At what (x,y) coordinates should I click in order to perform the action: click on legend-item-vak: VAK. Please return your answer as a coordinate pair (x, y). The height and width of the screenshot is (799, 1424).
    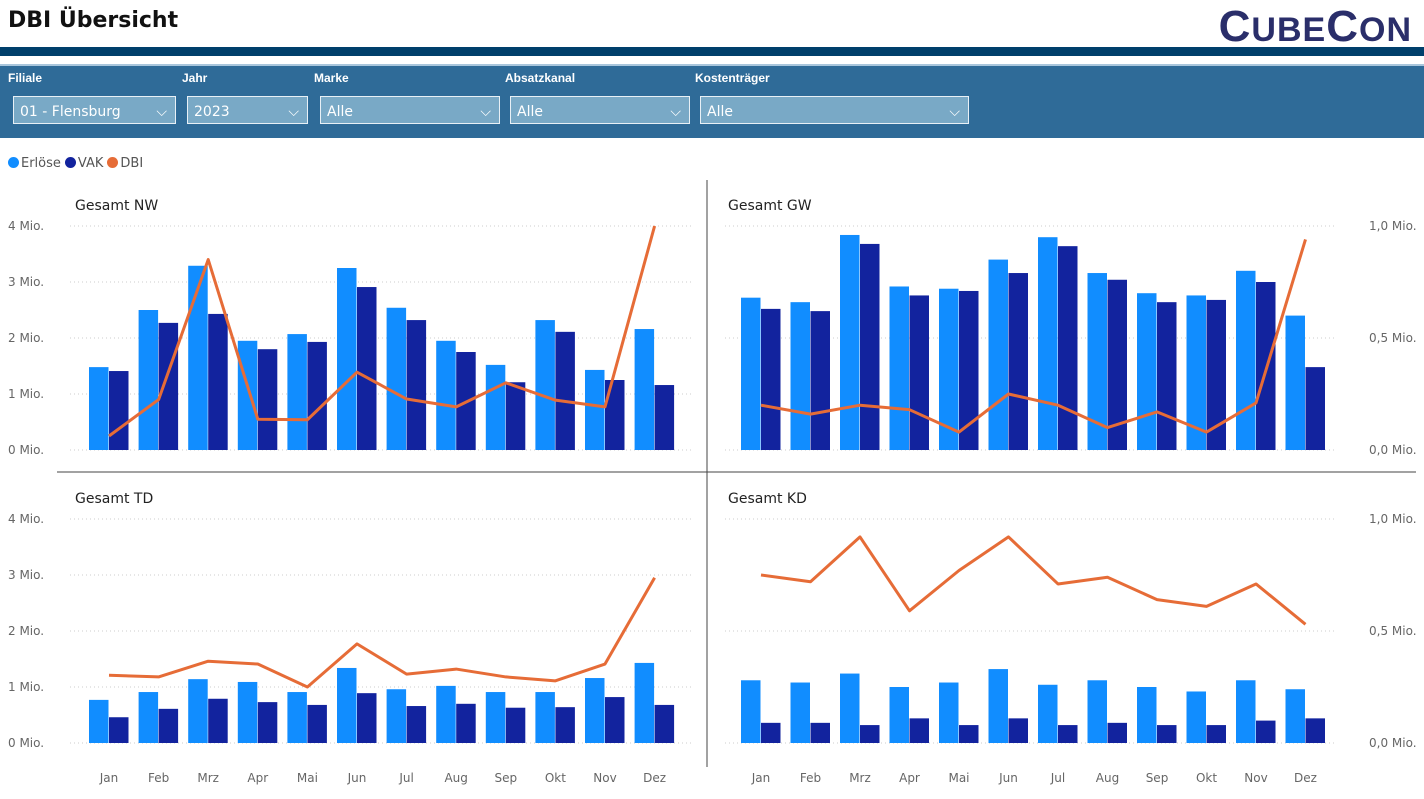
    Looking at the image, I should click on (83, 163).